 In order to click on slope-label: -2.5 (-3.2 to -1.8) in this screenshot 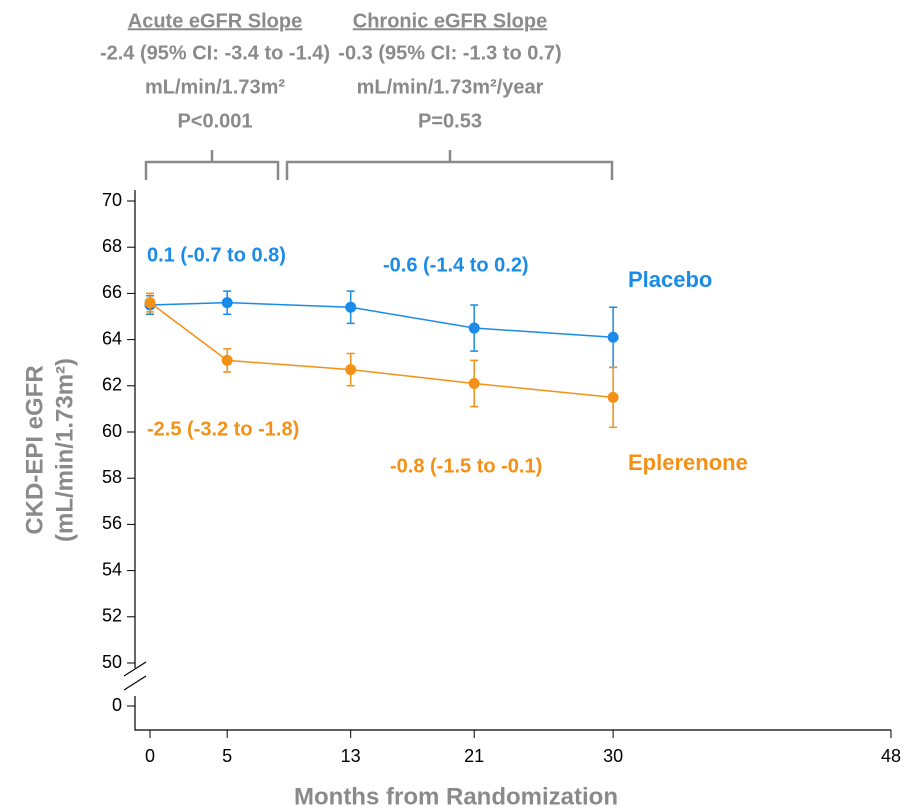, I will do `click(223, 429)`.